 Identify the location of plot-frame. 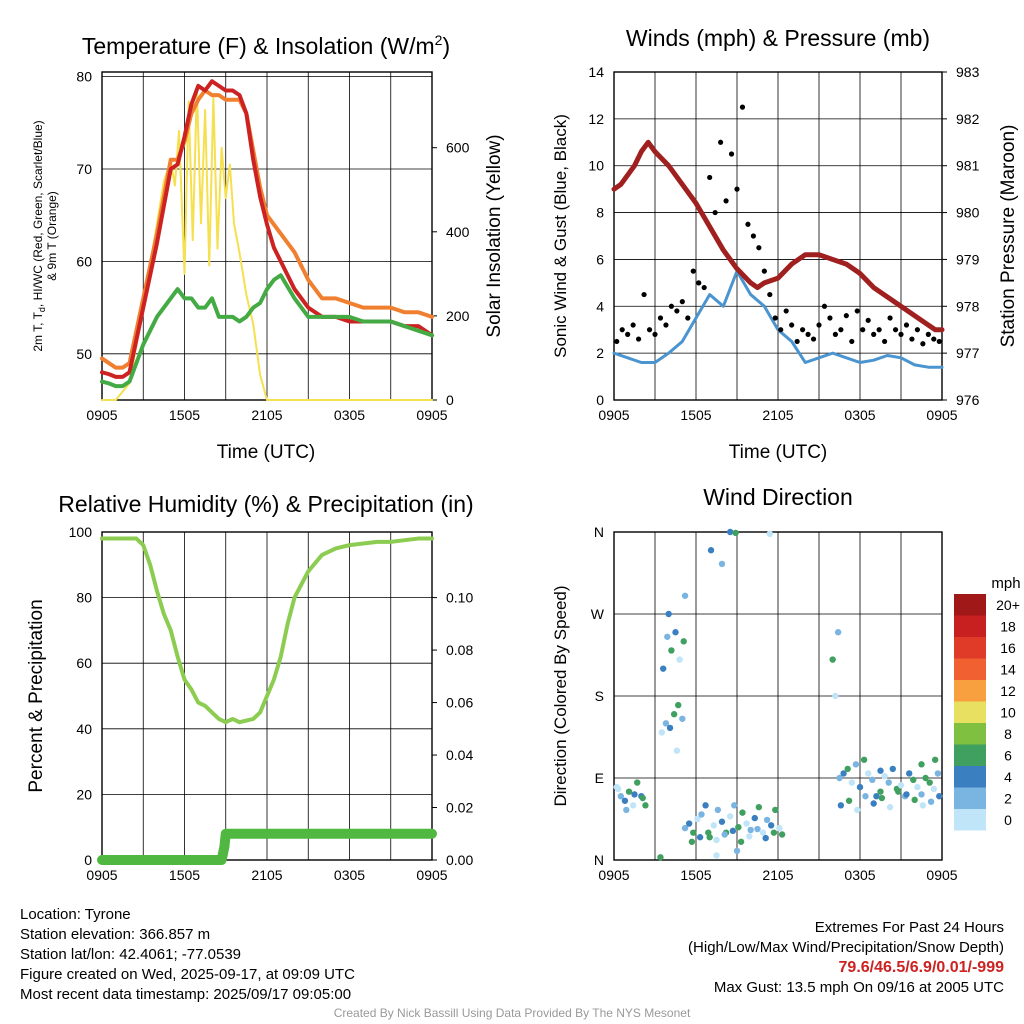
(778, 696).